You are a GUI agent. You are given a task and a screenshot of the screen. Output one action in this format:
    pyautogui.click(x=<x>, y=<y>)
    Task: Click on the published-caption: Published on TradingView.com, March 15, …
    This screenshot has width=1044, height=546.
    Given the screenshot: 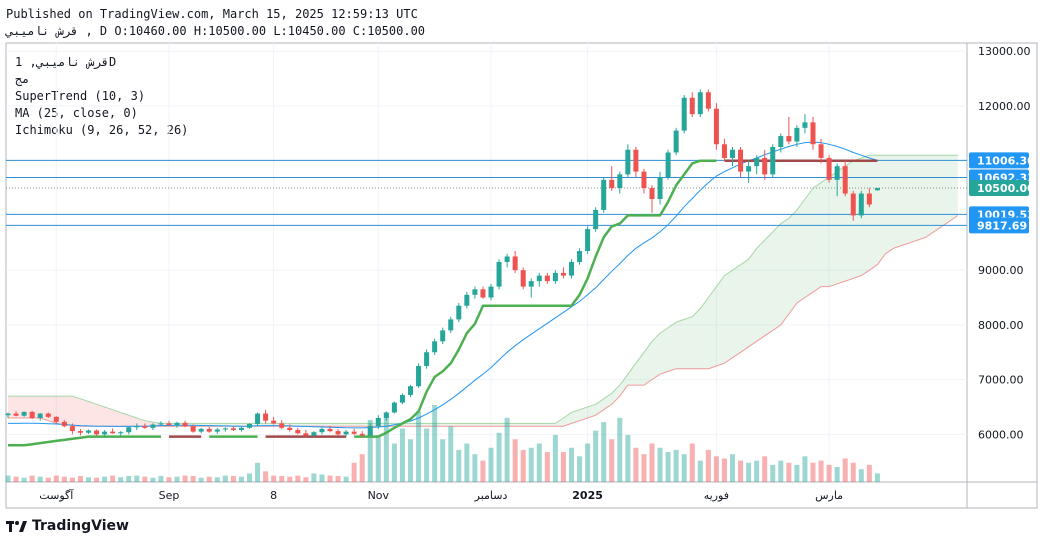 What is the action you would take?
    pyautogui.click(x=212, y=14)
    